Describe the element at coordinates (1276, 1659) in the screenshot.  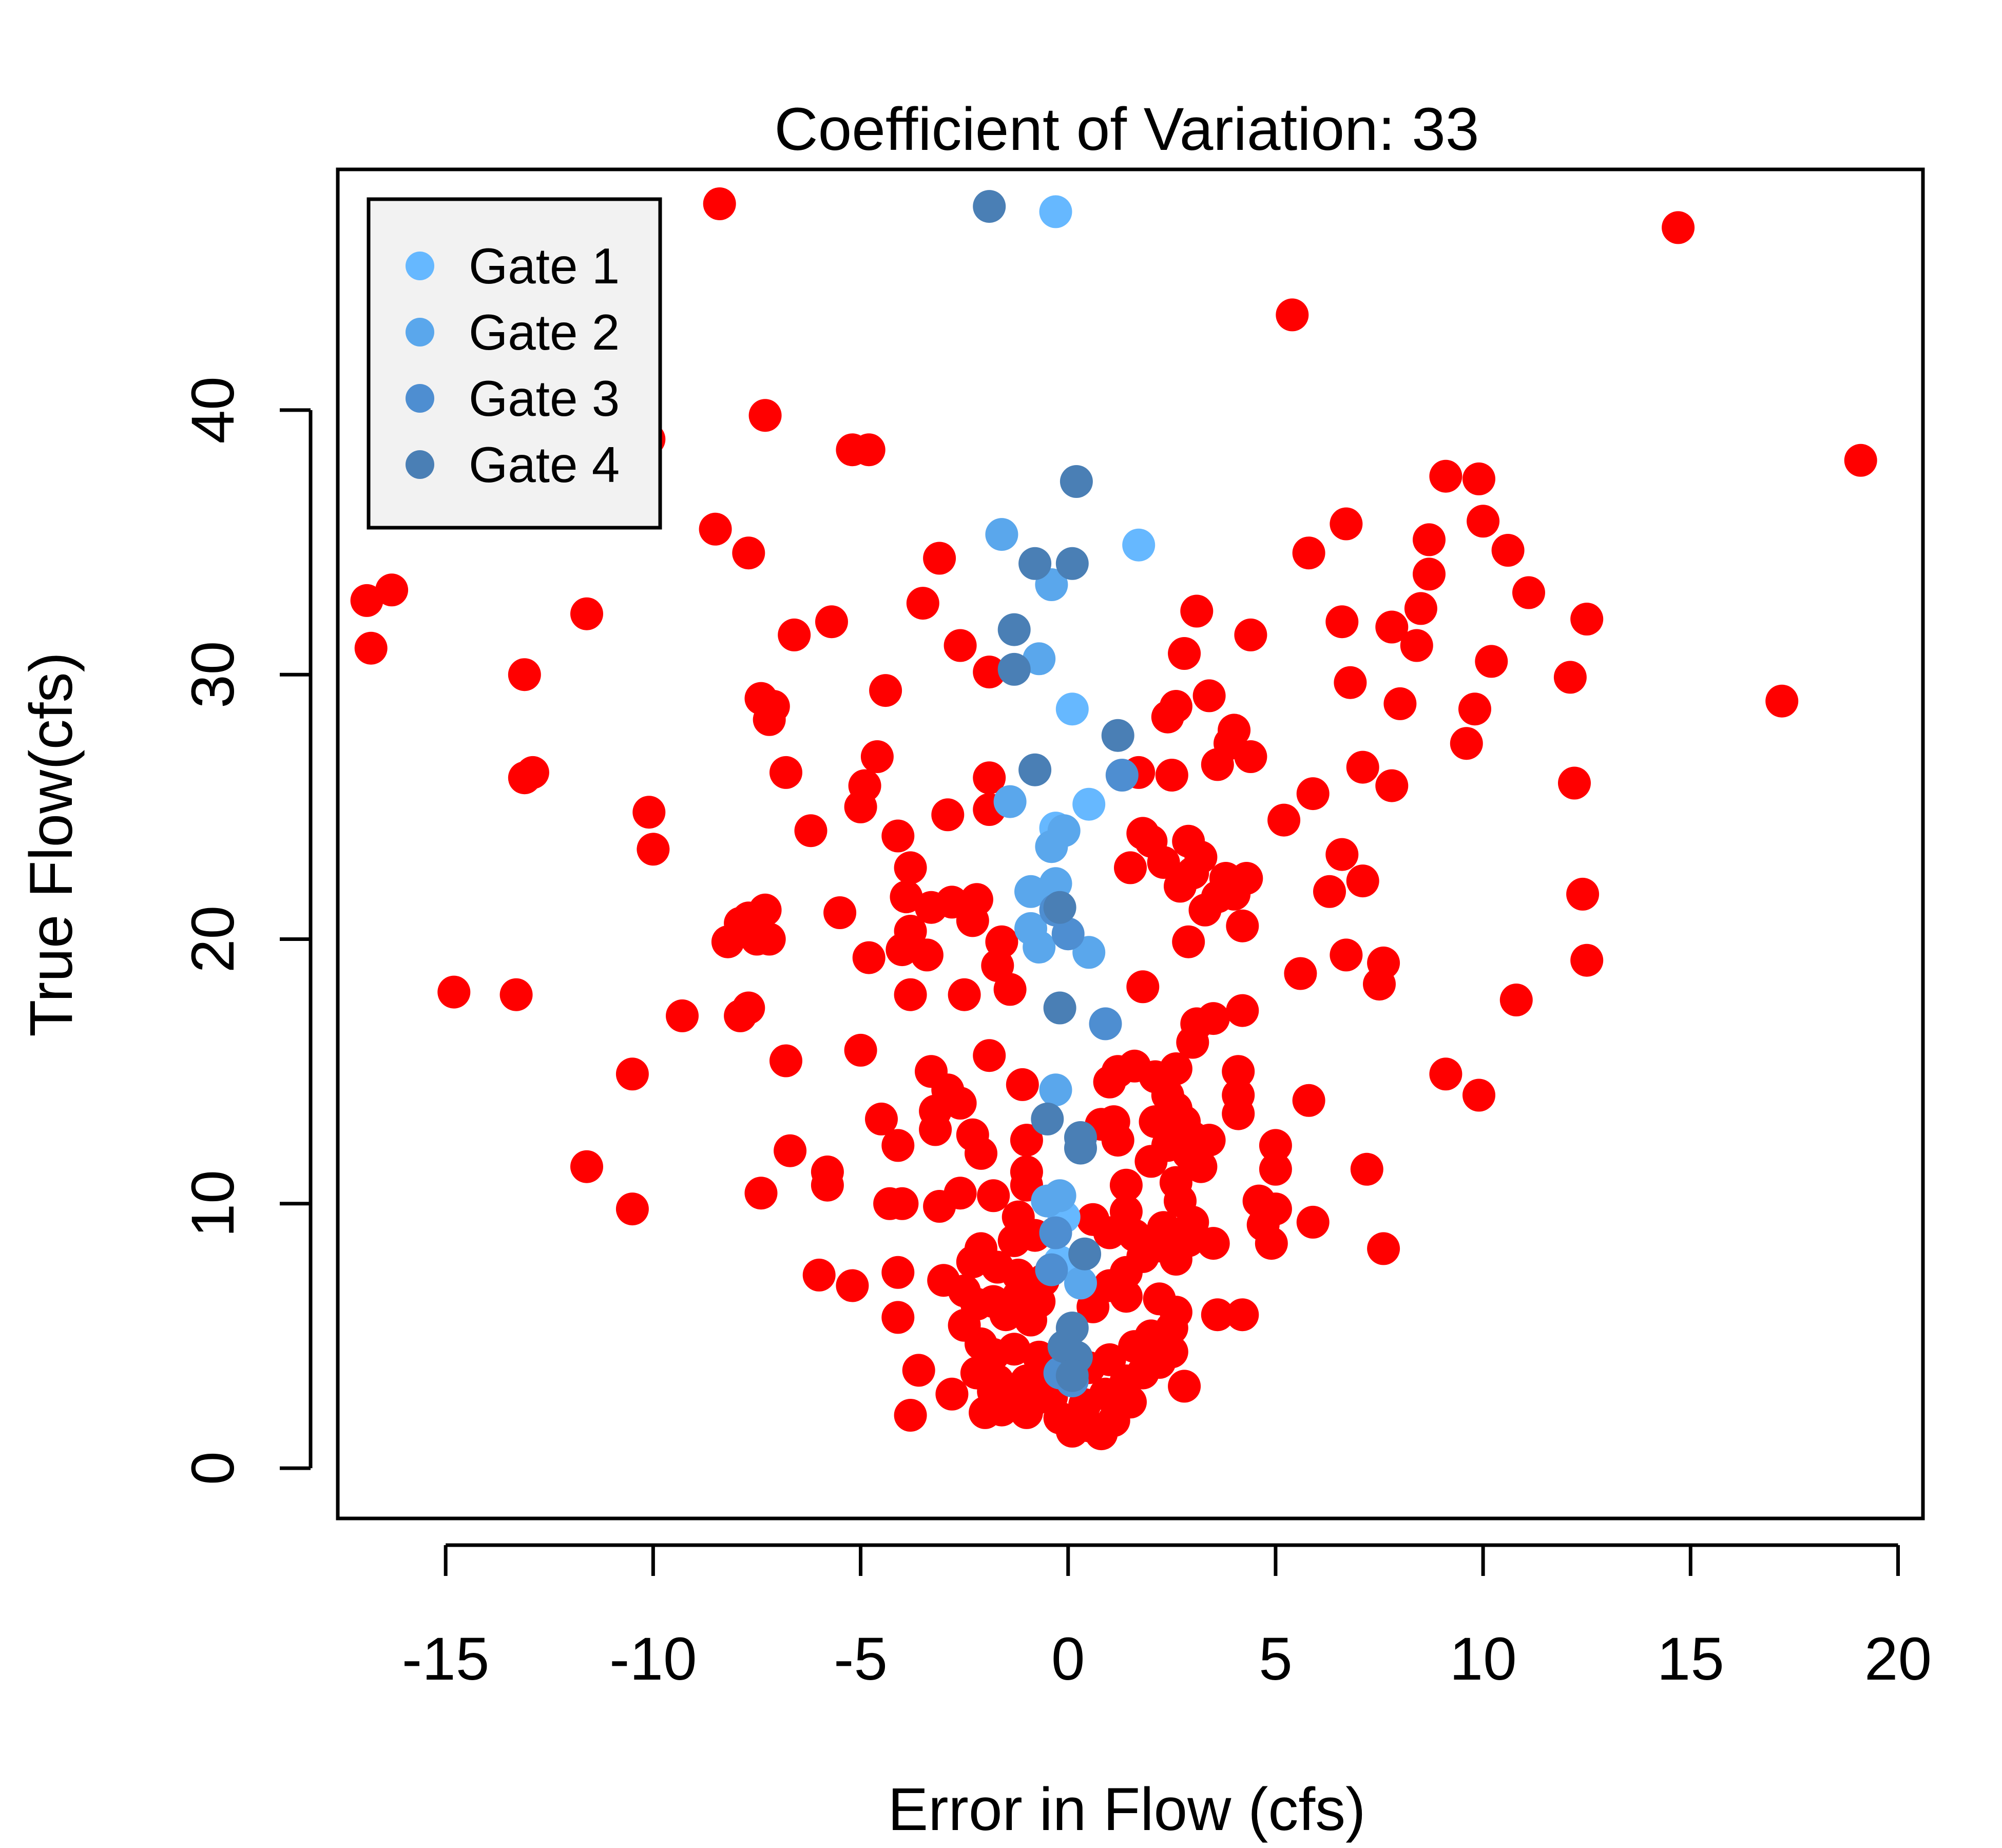
I see `x-tick-label-4: 5` at that location.